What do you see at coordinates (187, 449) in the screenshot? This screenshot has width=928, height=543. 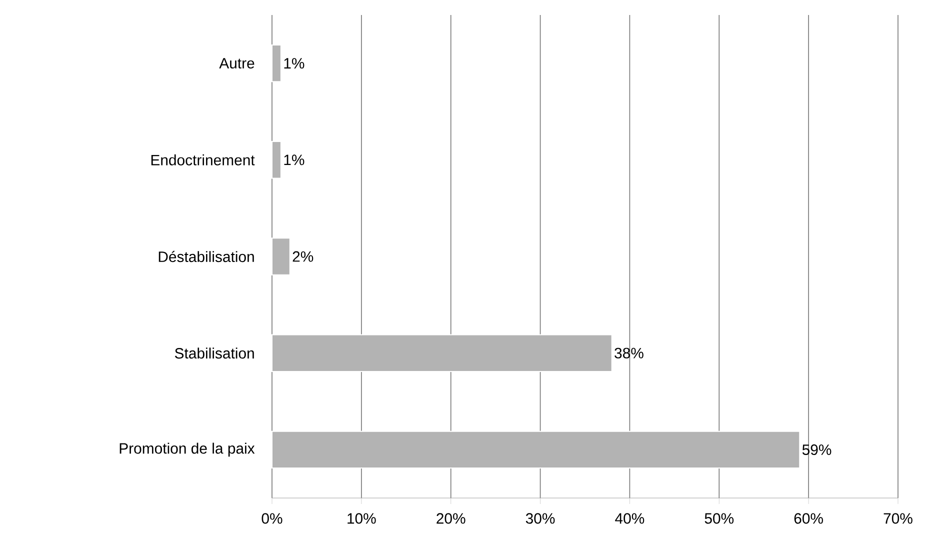 I see `y-tick-label: Promotion de la paix` at bounding box center [187, 449].